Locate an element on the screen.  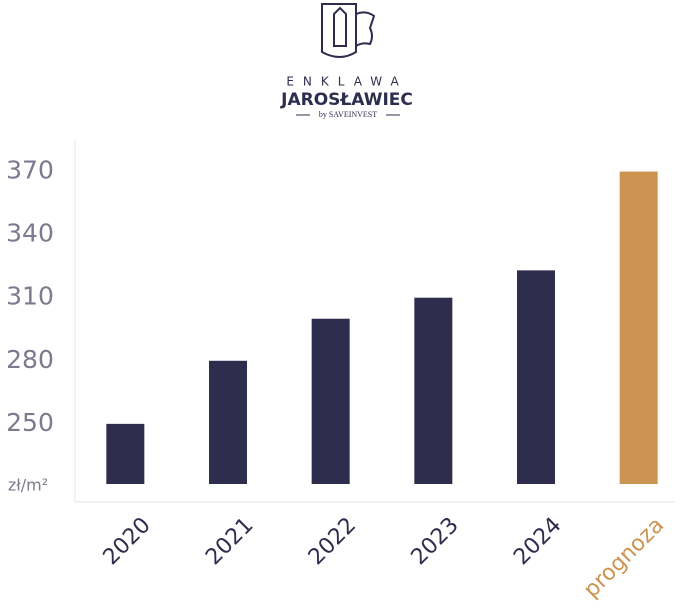
logo-line1: ENKLAWA is located at coordinates (346, 82).